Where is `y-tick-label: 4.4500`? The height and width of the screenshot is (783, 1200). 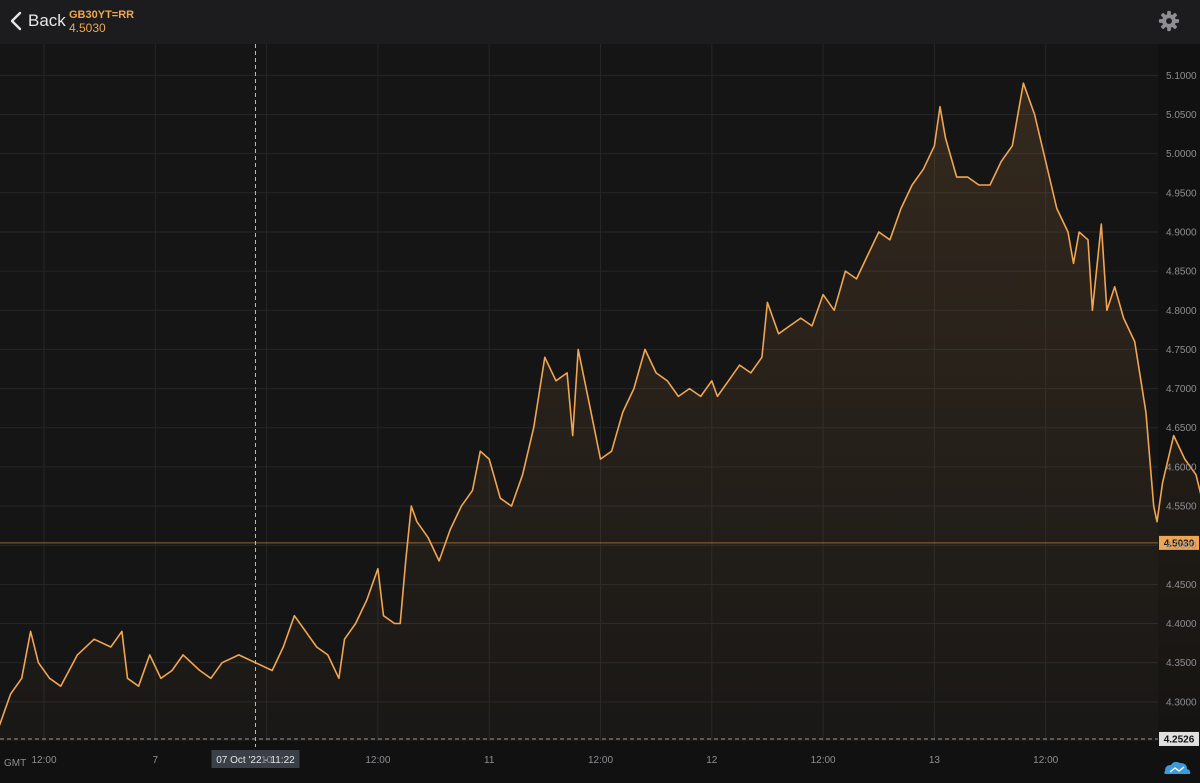 y-tick-label: 4.4500 is located at coordinates (1181, 585).